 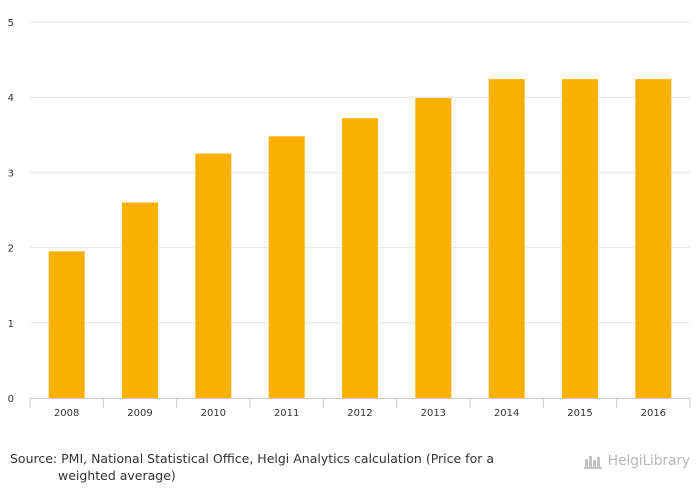 What do you see at coordinates (433, 413) in the screenshot?
I see `x-tick-label: 2013` at bounding box center [433, 413].